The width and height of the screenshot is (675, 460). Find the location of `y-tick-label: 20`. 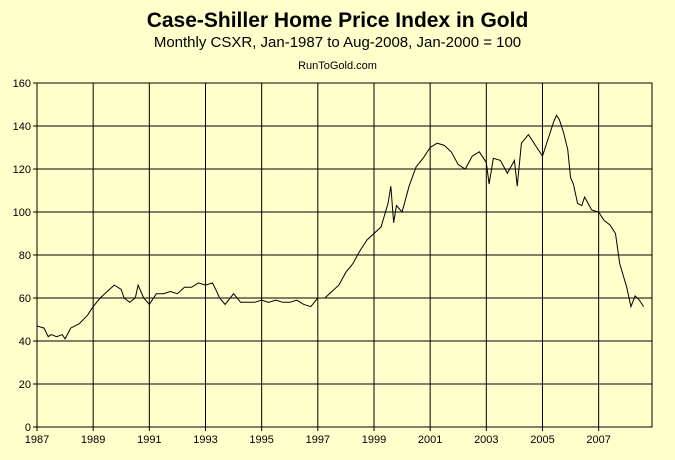

y-tick-label: 20 is located at coordinates (25, 385).